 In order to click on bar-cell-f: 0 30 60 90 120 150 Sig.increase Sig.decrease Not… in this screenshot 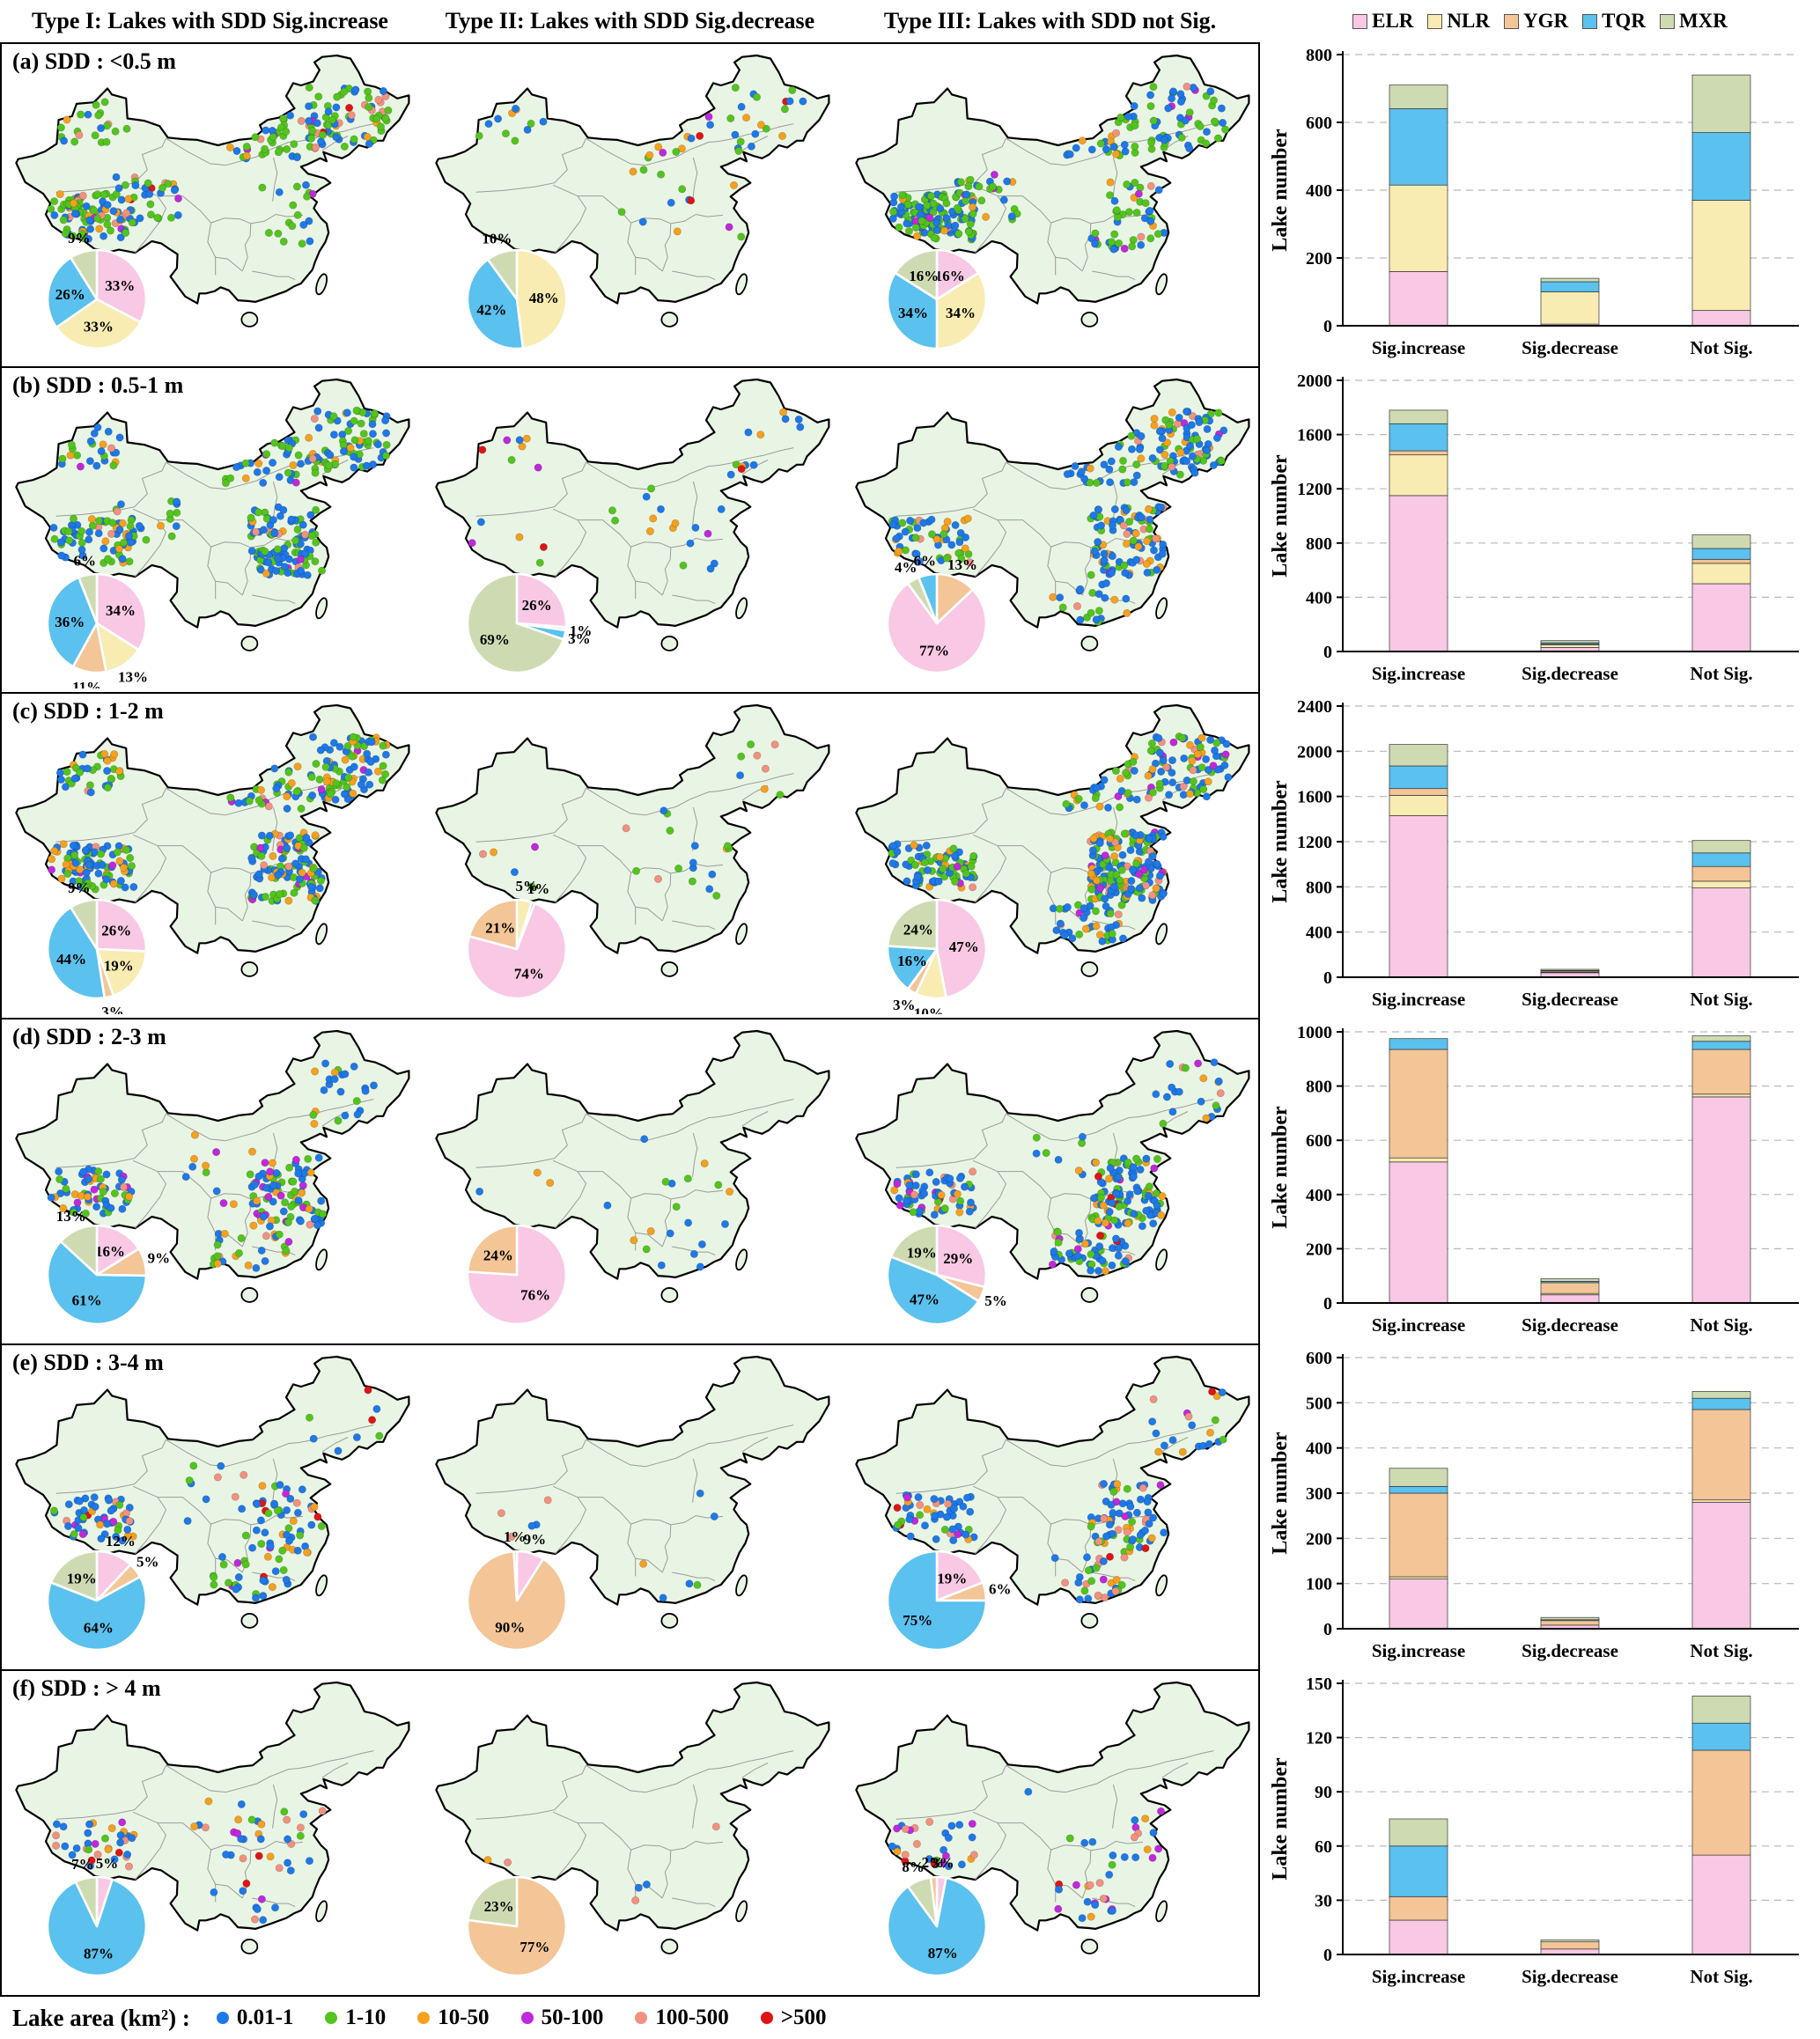, I will do `click(1540, 1834)`.